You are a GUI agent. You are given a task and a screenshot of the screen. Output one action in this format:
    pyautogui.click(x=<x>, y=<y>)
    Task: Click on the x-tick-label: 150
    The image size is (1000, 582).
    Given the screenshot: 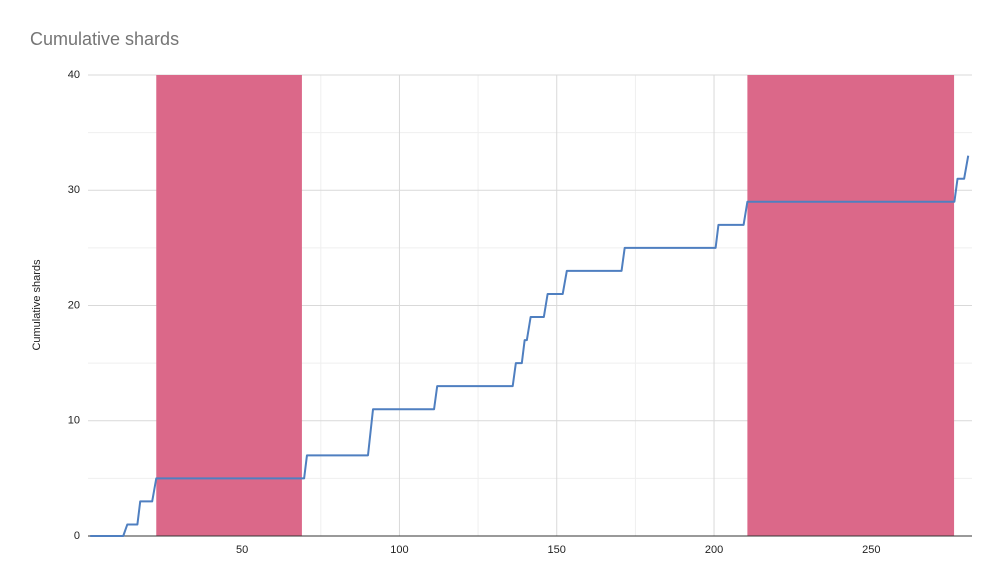 What is the action you would take?
    pyautogui.click(x=557, y=550)
    